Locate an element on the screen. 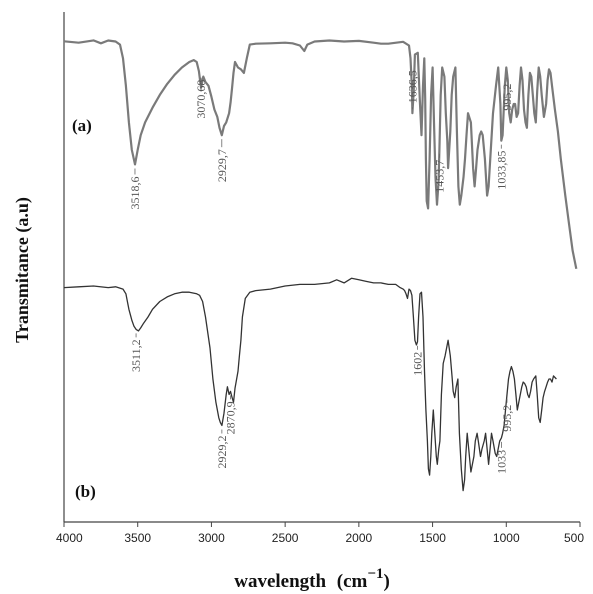 The height and width of the screenshot is (594, 593). peak-label: 3511,2 is located at coordinates (136, 355).